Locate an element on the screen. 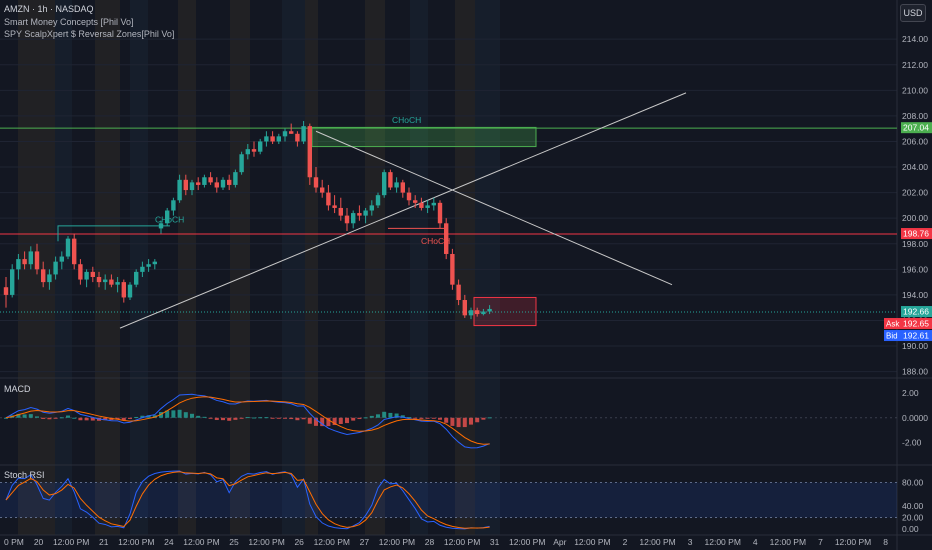 The image size is (932, 550). currency-button: USD is located at coordinates (913, 13).